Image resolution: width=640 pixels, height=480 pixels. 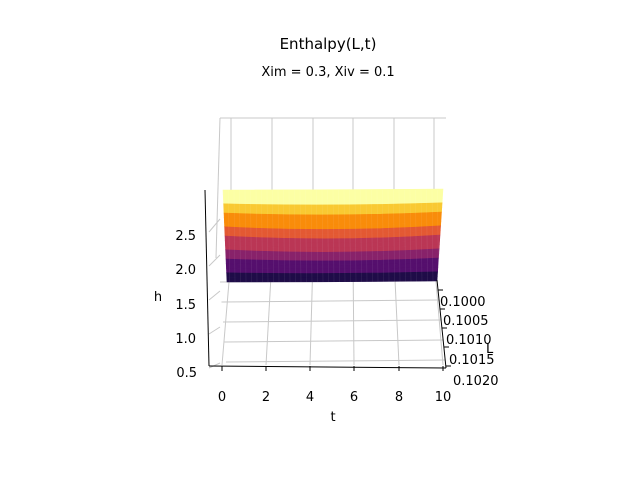 I want to click on z-tick-label: 2.0, so click(x=185, y=270).